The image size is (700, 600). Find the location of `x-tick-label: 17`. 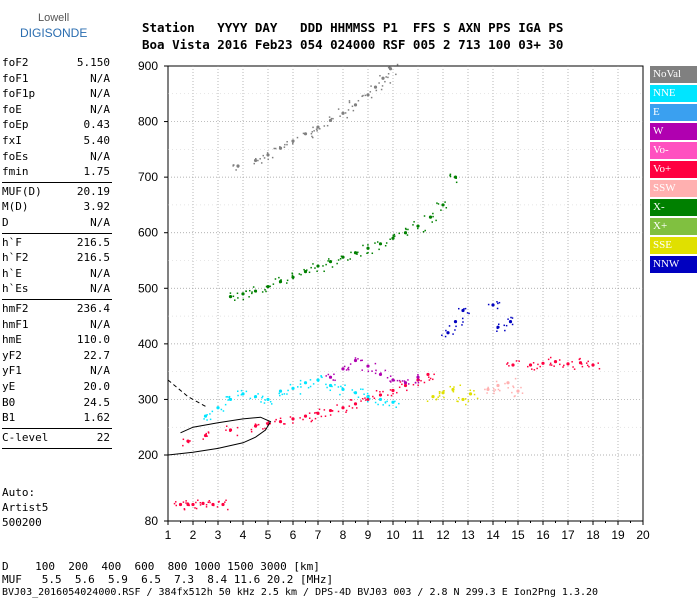

x-tick-label: 17 is located at coordinates (568, 535).